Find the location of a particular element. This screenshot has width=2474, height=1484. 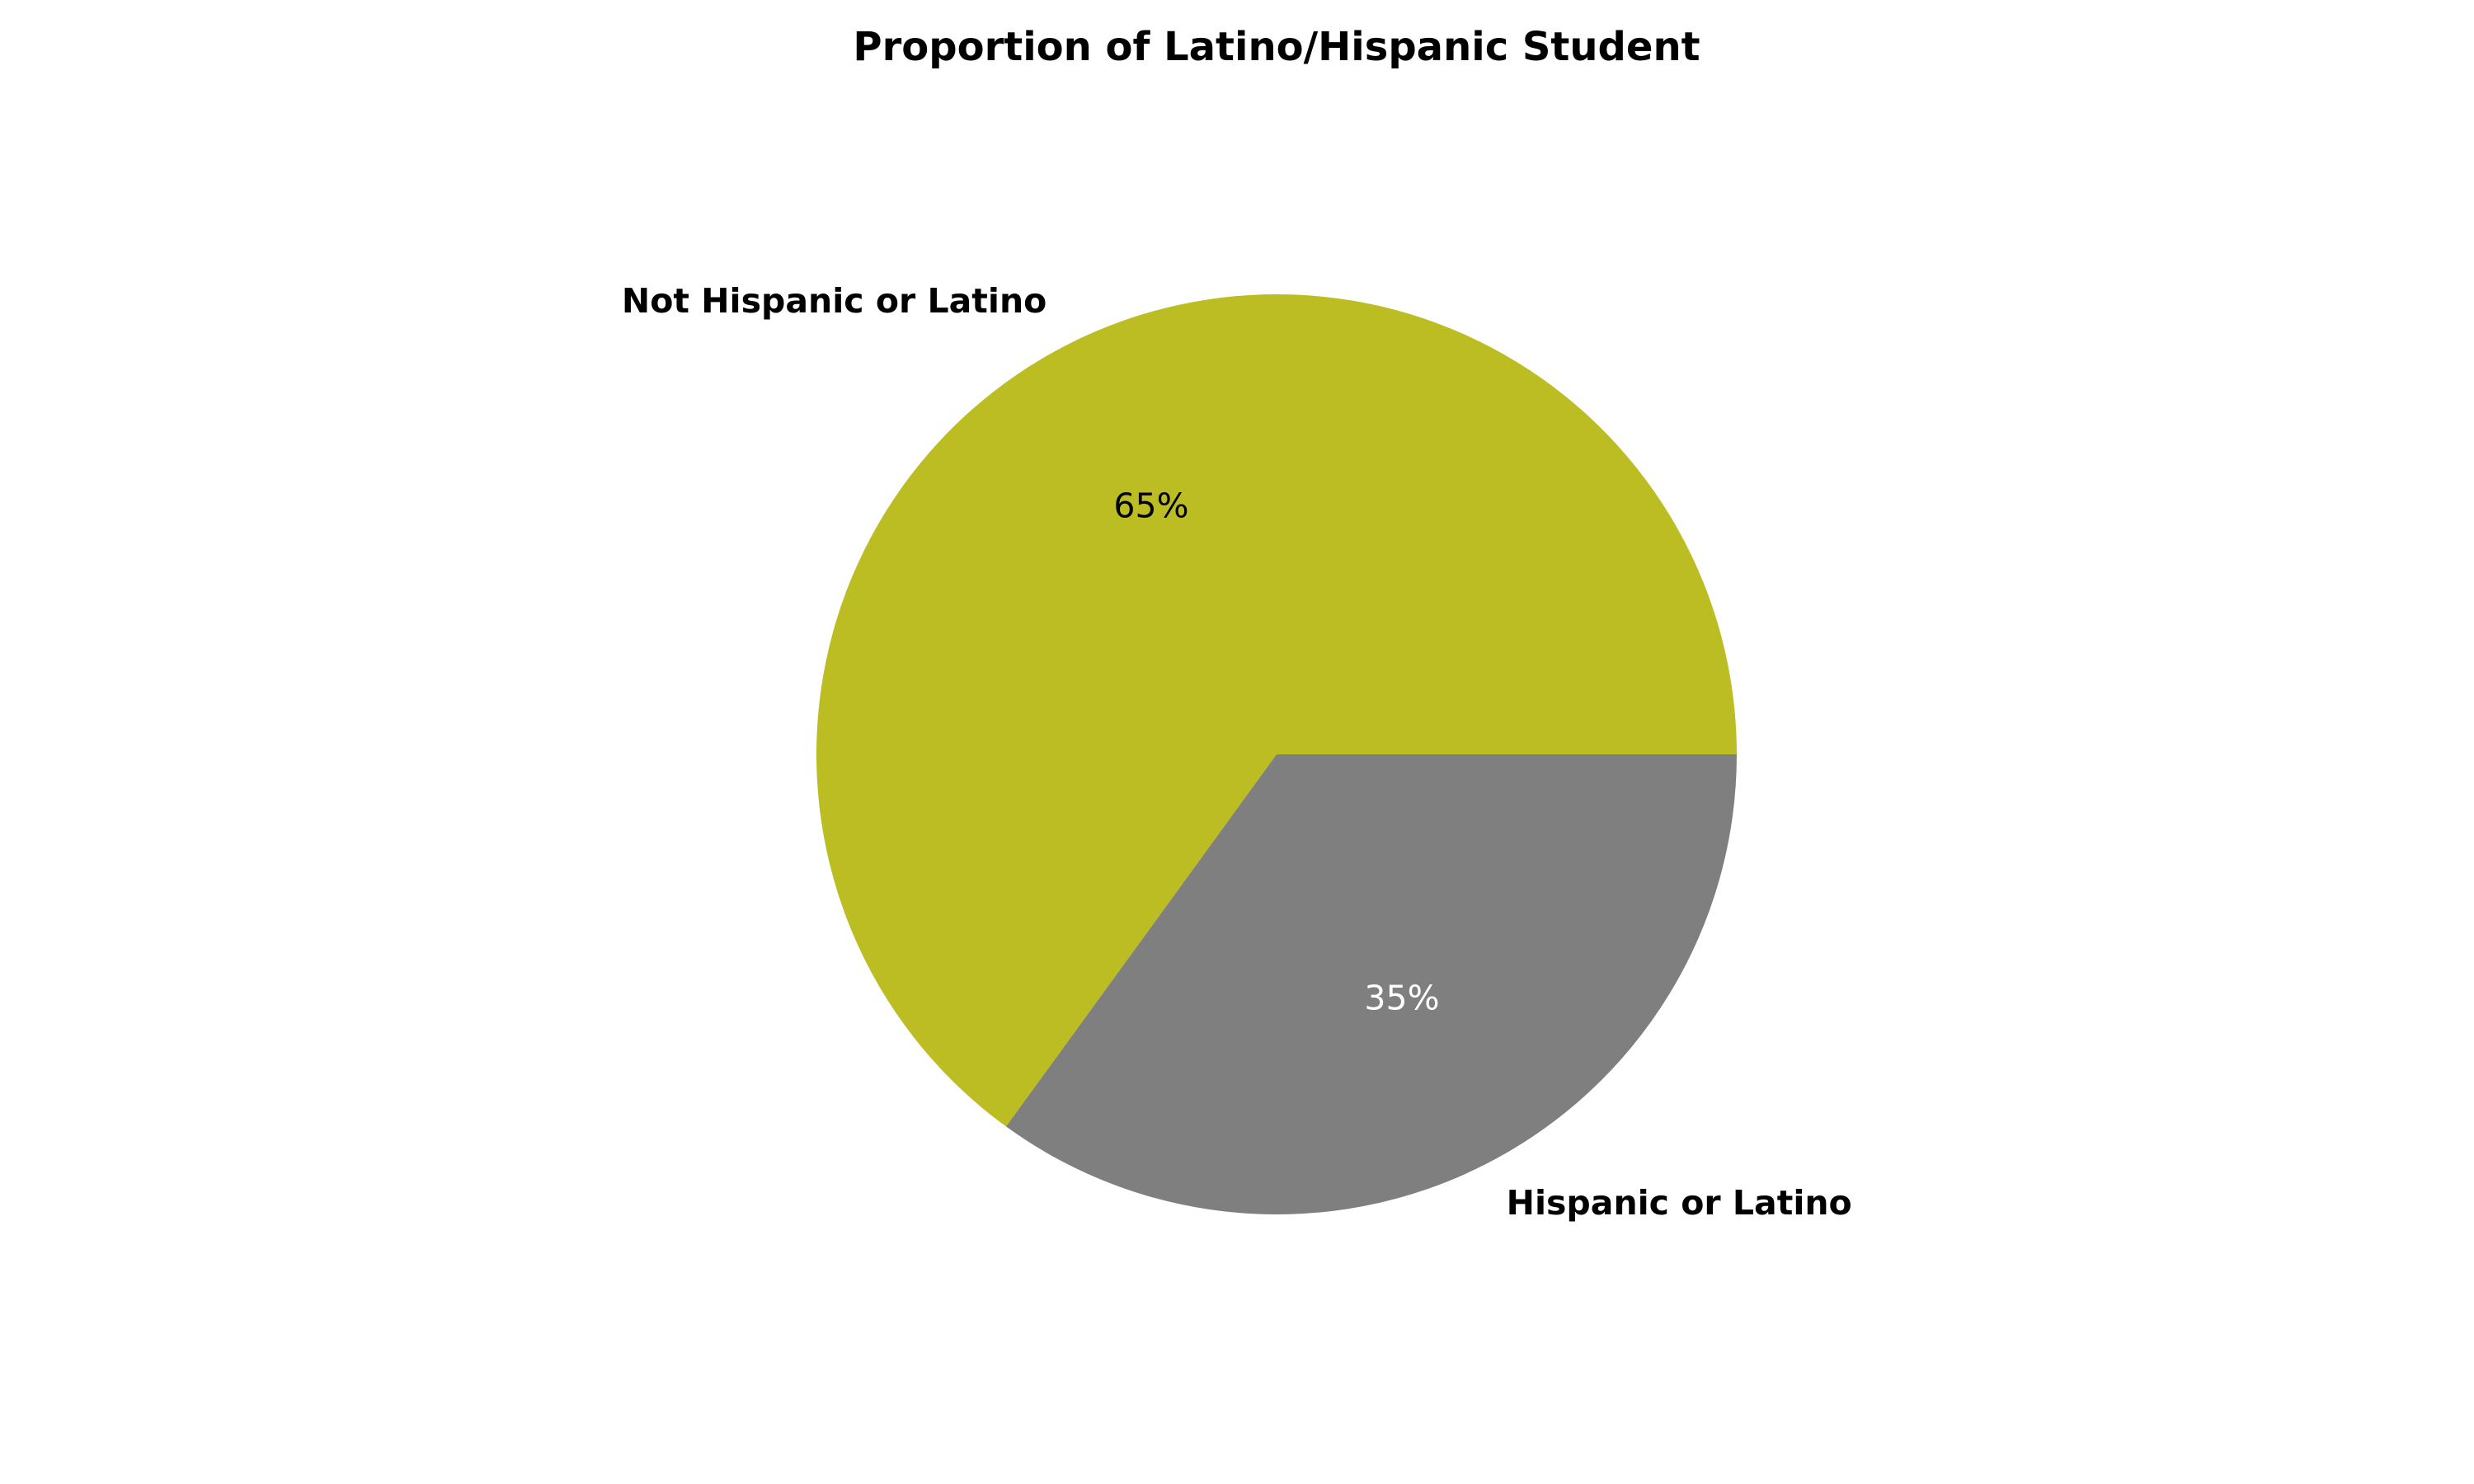

pie-percent-label-1: 35% is located at coordinates (1401, 997).